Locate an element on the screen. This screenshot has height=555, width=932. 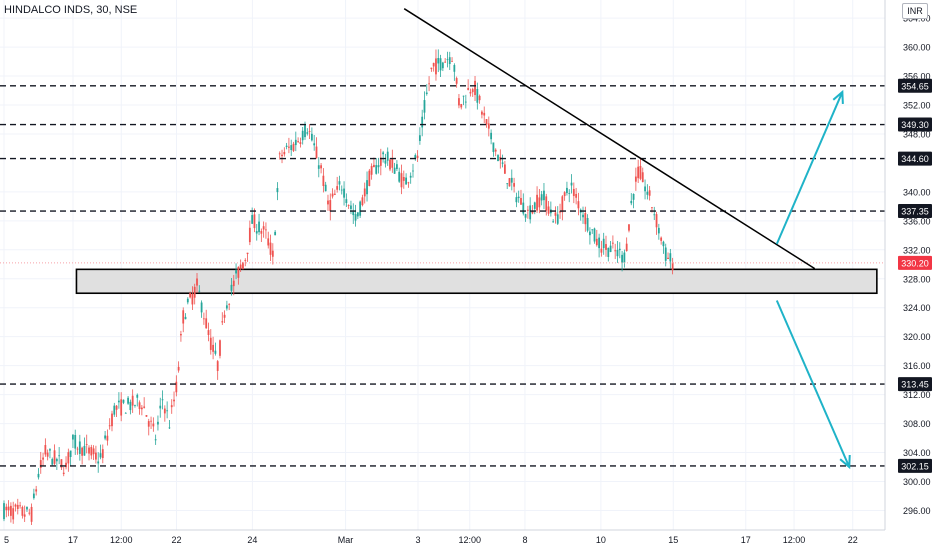
time-axis-background is located at coordinates (466, 540).